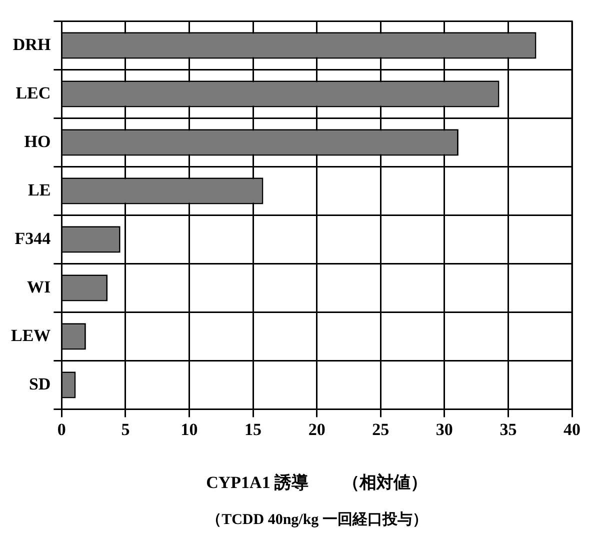 Image resolution: width=594 pixels, height=558 pixels. I want to click on y-tick-label: LEW, so click(30, 335).